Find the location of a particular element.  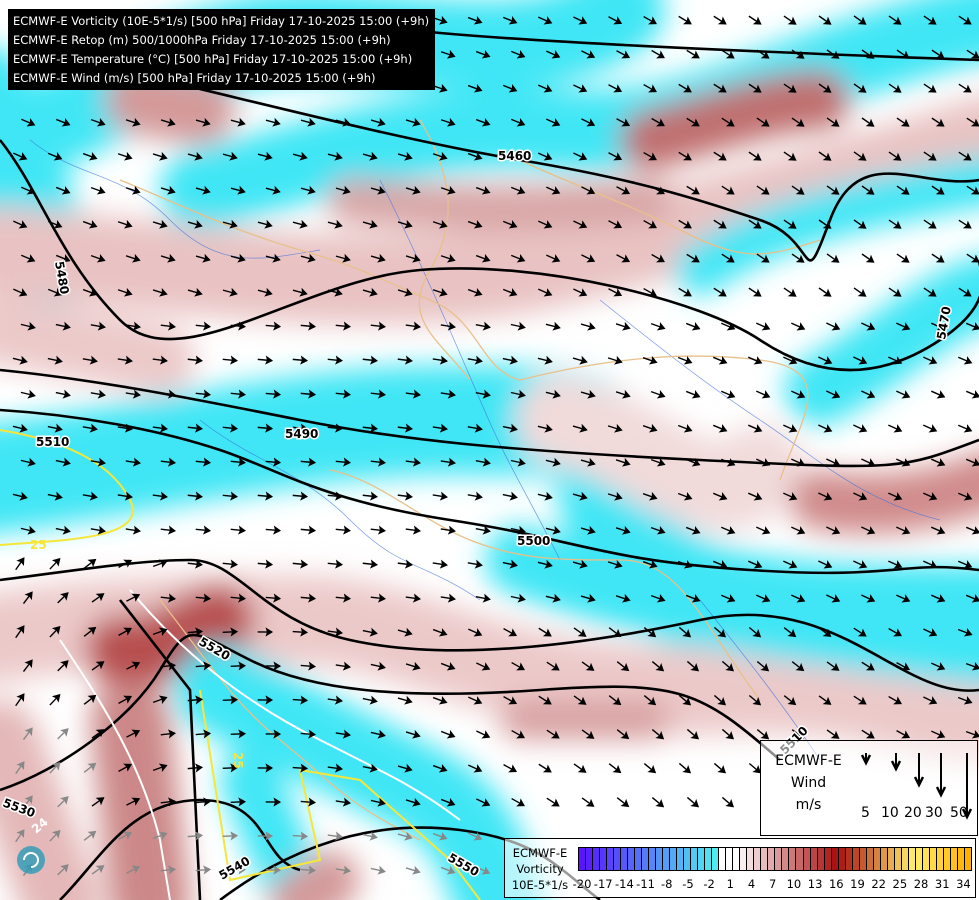

wind-legend-subtitle: Wind is located at coordinates (808, 783).